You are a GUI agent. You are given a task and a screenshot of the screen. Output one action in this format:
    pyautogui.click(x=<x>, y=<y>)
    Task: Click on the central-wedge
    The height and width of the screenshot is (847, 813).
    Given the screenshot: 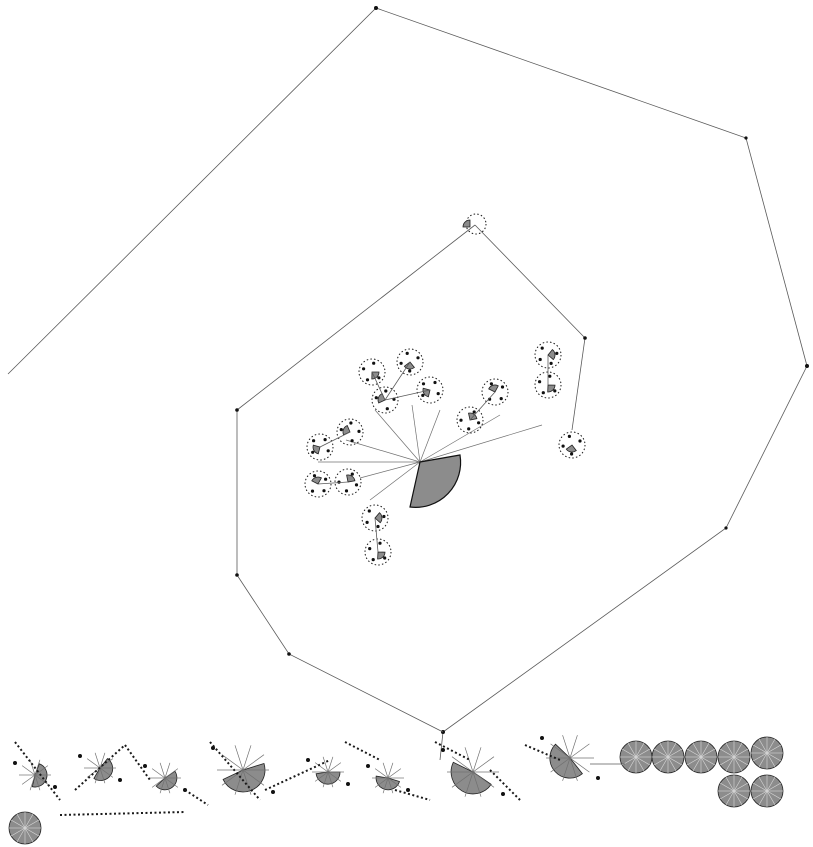 What is the action you would take?
    pyautogui.click(x=435, y=481)
    